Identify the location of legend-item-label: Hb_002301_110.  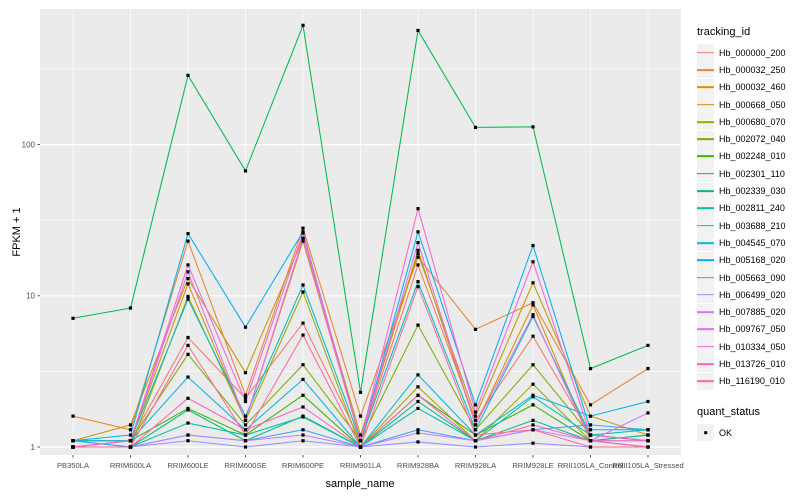
(752, 173).